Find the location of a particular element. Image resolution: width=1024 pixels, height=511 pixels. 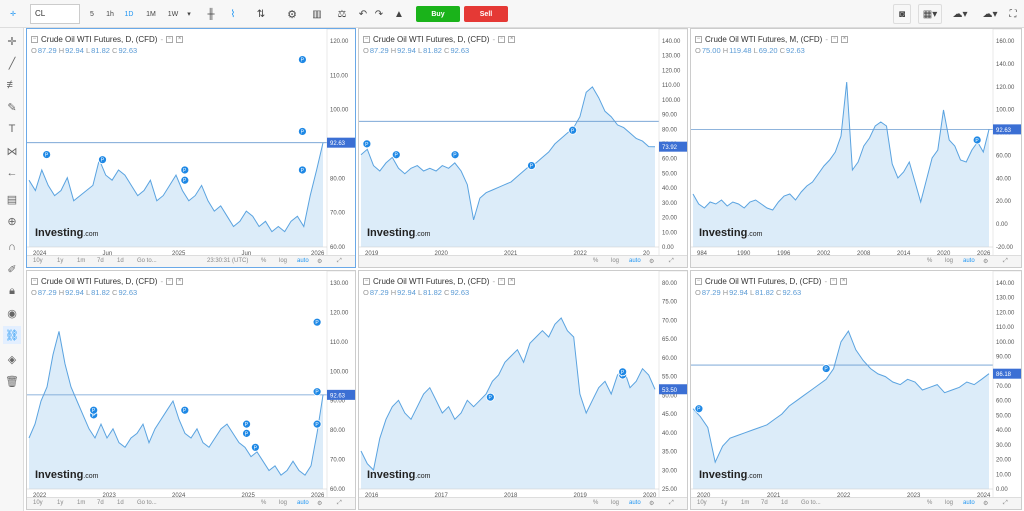

buy-button: Buy is located at coordinates (438, 14).